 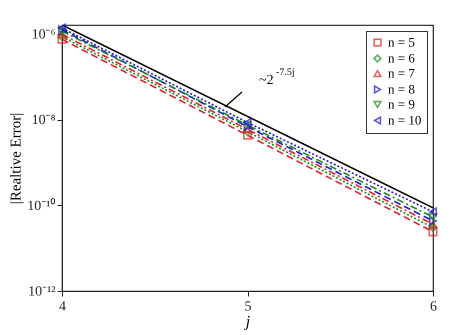 I want to click on legend-label: n = 9, so click(x=401, y=104).